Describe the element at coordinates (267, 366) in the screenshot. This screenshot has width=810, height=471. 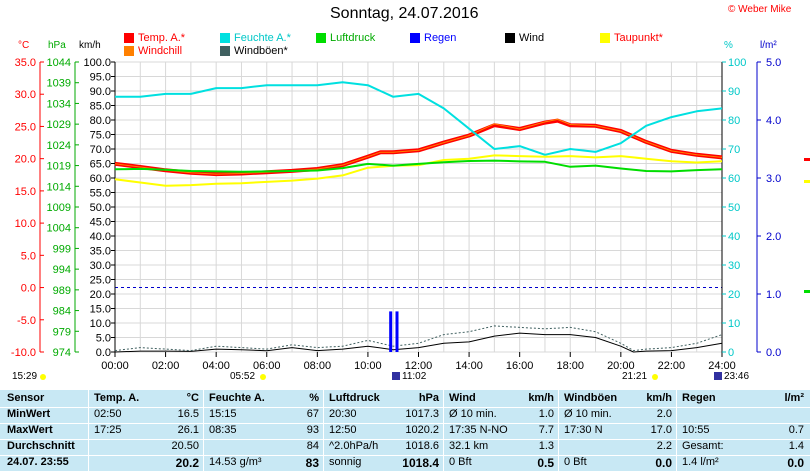
I see `x-tick-label: 06:00` at that location.